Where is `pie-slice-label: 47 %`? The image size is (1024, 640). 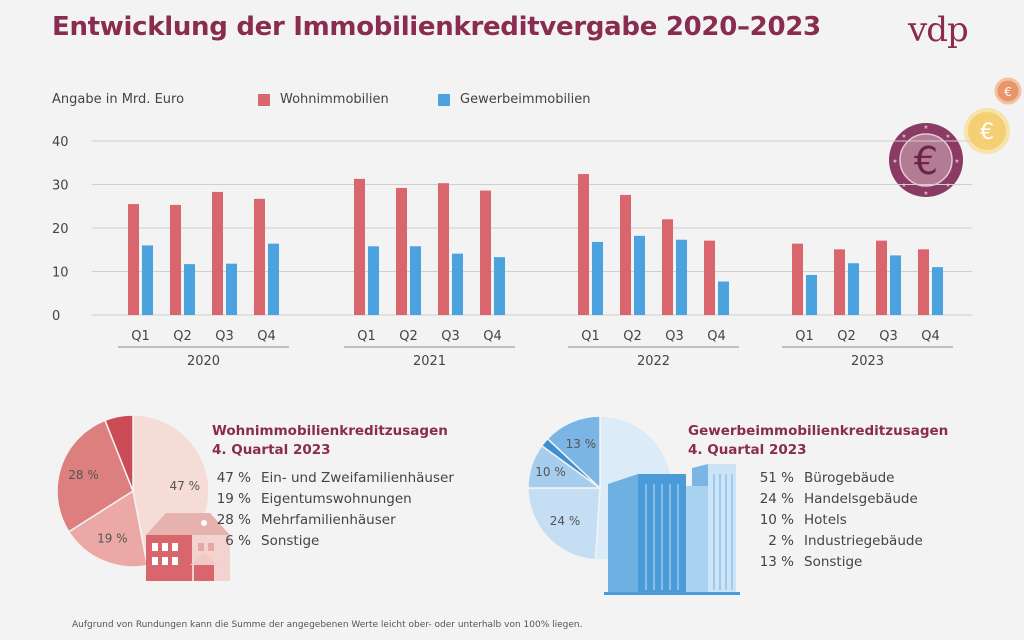 pie-slice-label: 47 % is located at coordinates (185, 486).